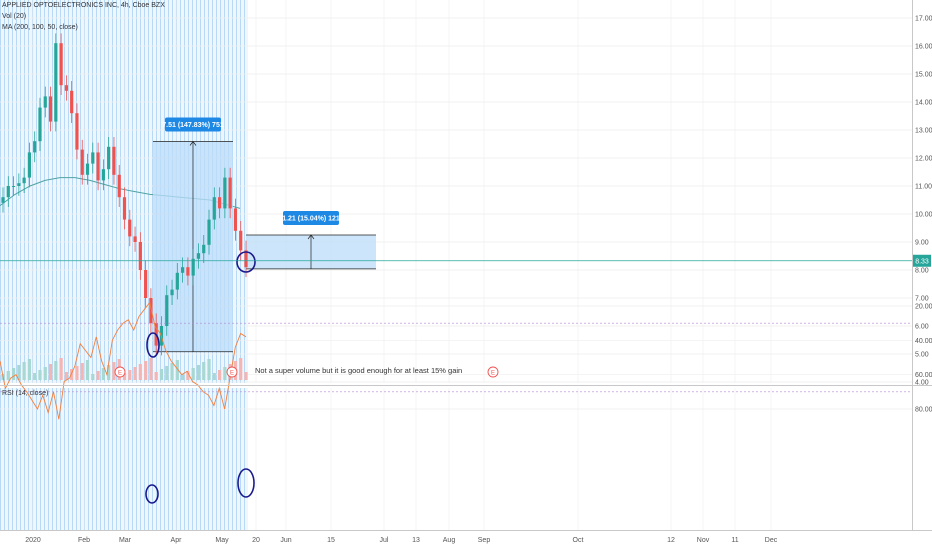 This screenshot has width=932, height=550. I want to click on price-tick-label: 15.00, so click(923, 75).